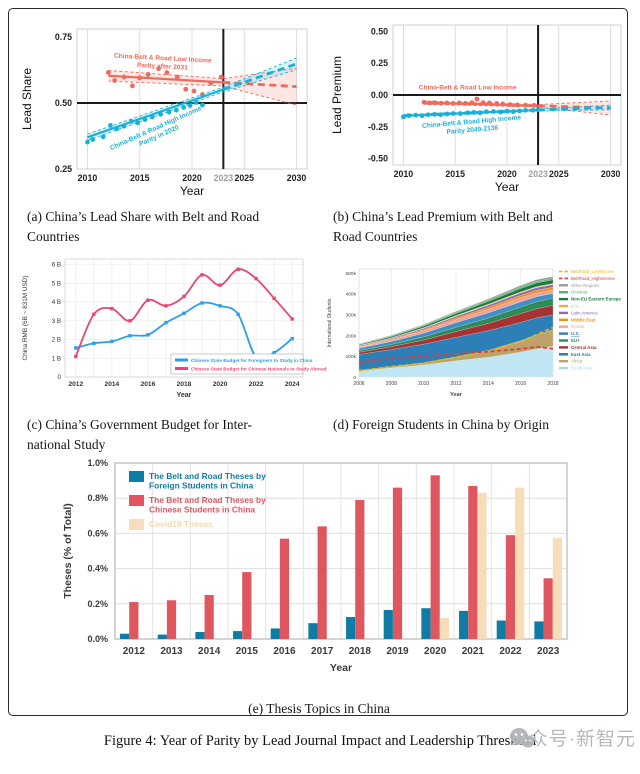 The image size is (640, 774). Describe the element at coordinates (351, 315) in the screenshot. I see `svg-text: 300k` at that location.